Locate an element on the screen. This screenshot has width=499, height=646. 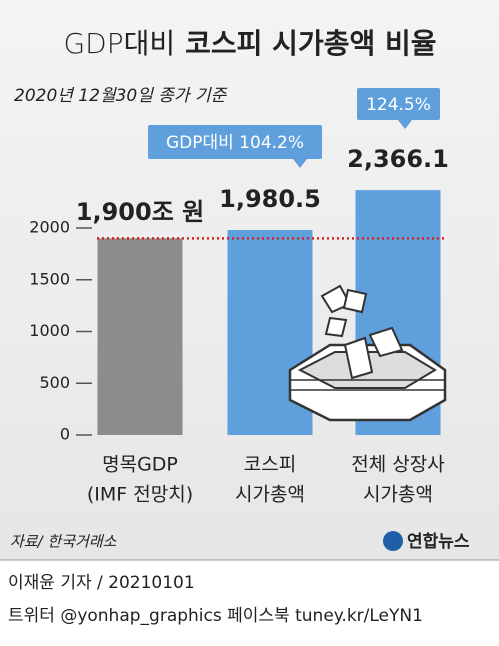
credit: 이재윤 기자 / 20210101 is located at coordinates (101, 583).